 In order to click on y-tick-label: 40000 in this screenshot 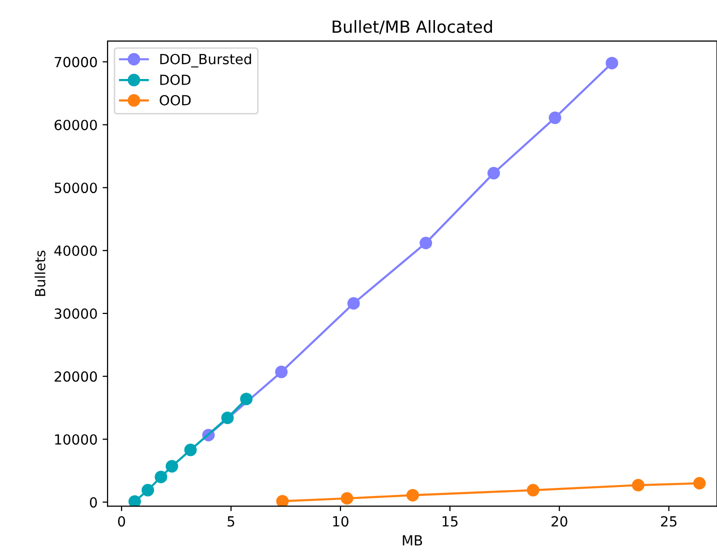, I will do `click(75, 251)`.